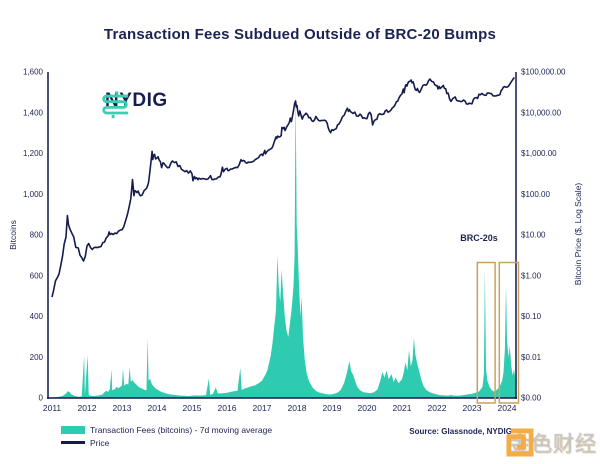  What do you see at coordinates (100, 442) in the screenshot?
I see `legend-price-label: Price` at bounding box center [100, 442].